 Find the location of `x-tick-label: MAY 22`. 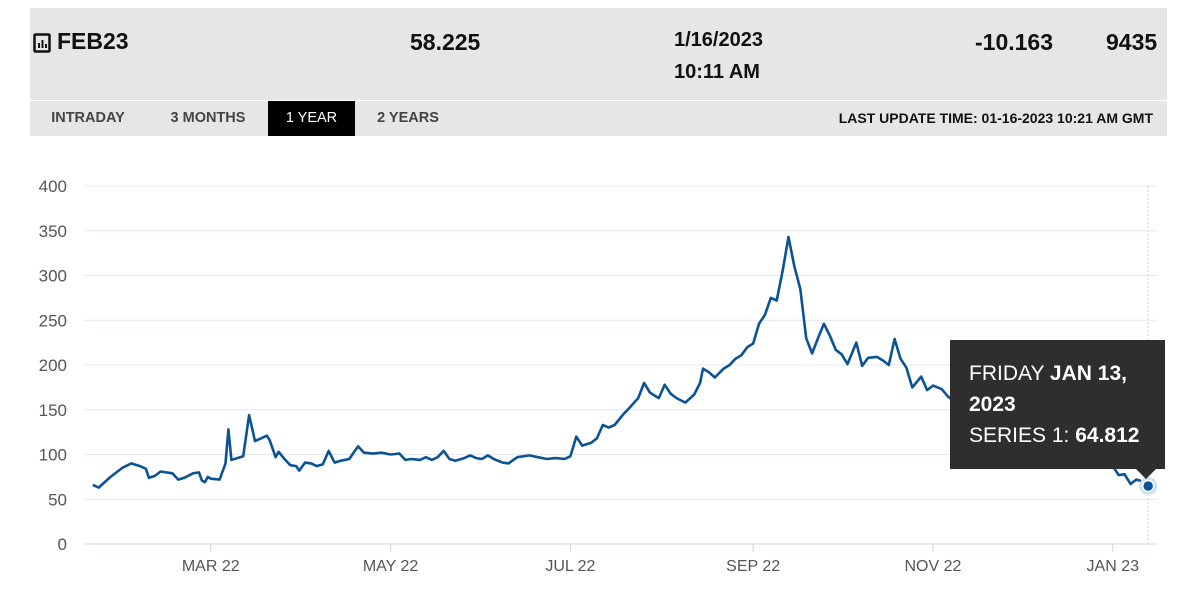

x-tick-label: MAY 22 is located at coordinates (391, 566).